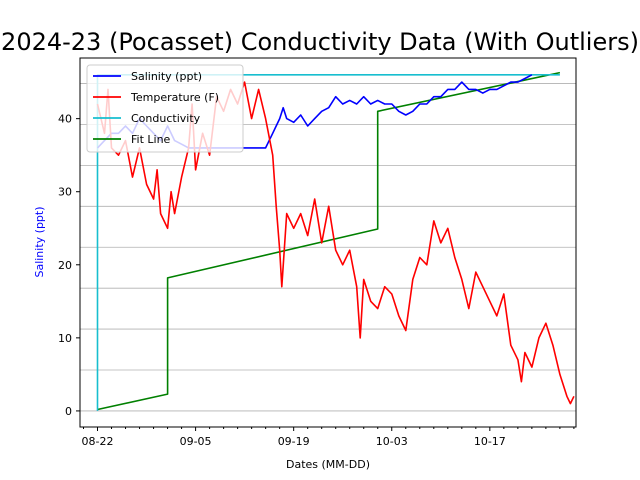 The height and width of the screenshot is (480, 640). What do you see at coordinates (328, 437) in the screenshot?
I see `x-axis: 08-22 09-05 09-19 10-03 10-17` at bounding box center [328, 437].